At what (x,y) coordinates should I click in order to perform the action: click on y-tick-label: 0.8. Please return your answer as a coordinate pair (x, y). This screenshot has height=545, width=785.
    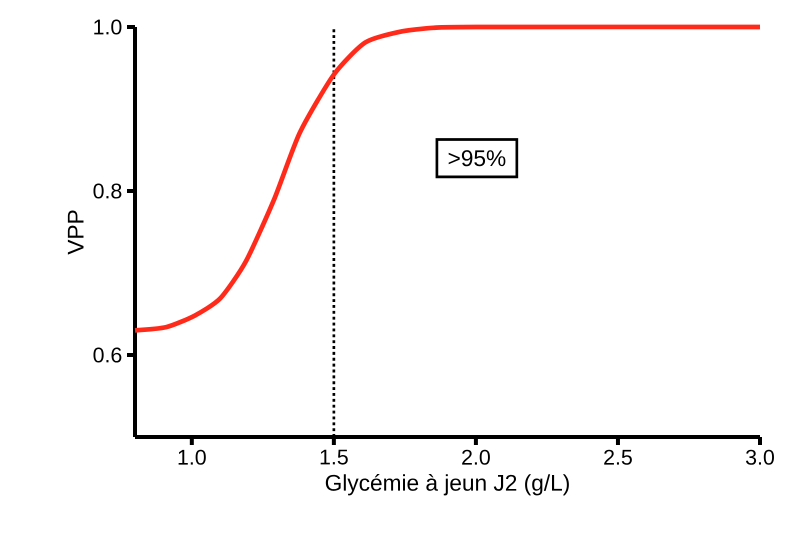
    Looking at the image, I should click on (107, 191).